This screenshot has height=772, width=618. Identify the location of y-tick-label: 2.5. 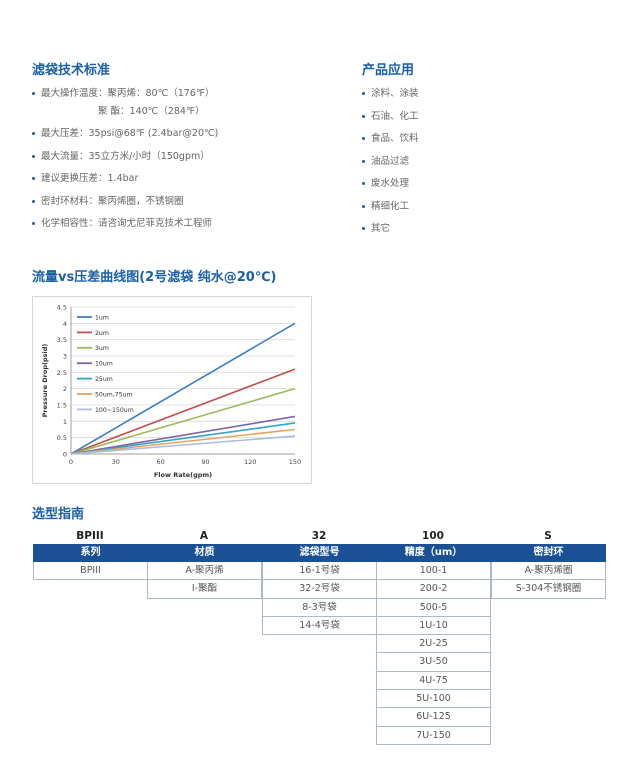
(62, 373).